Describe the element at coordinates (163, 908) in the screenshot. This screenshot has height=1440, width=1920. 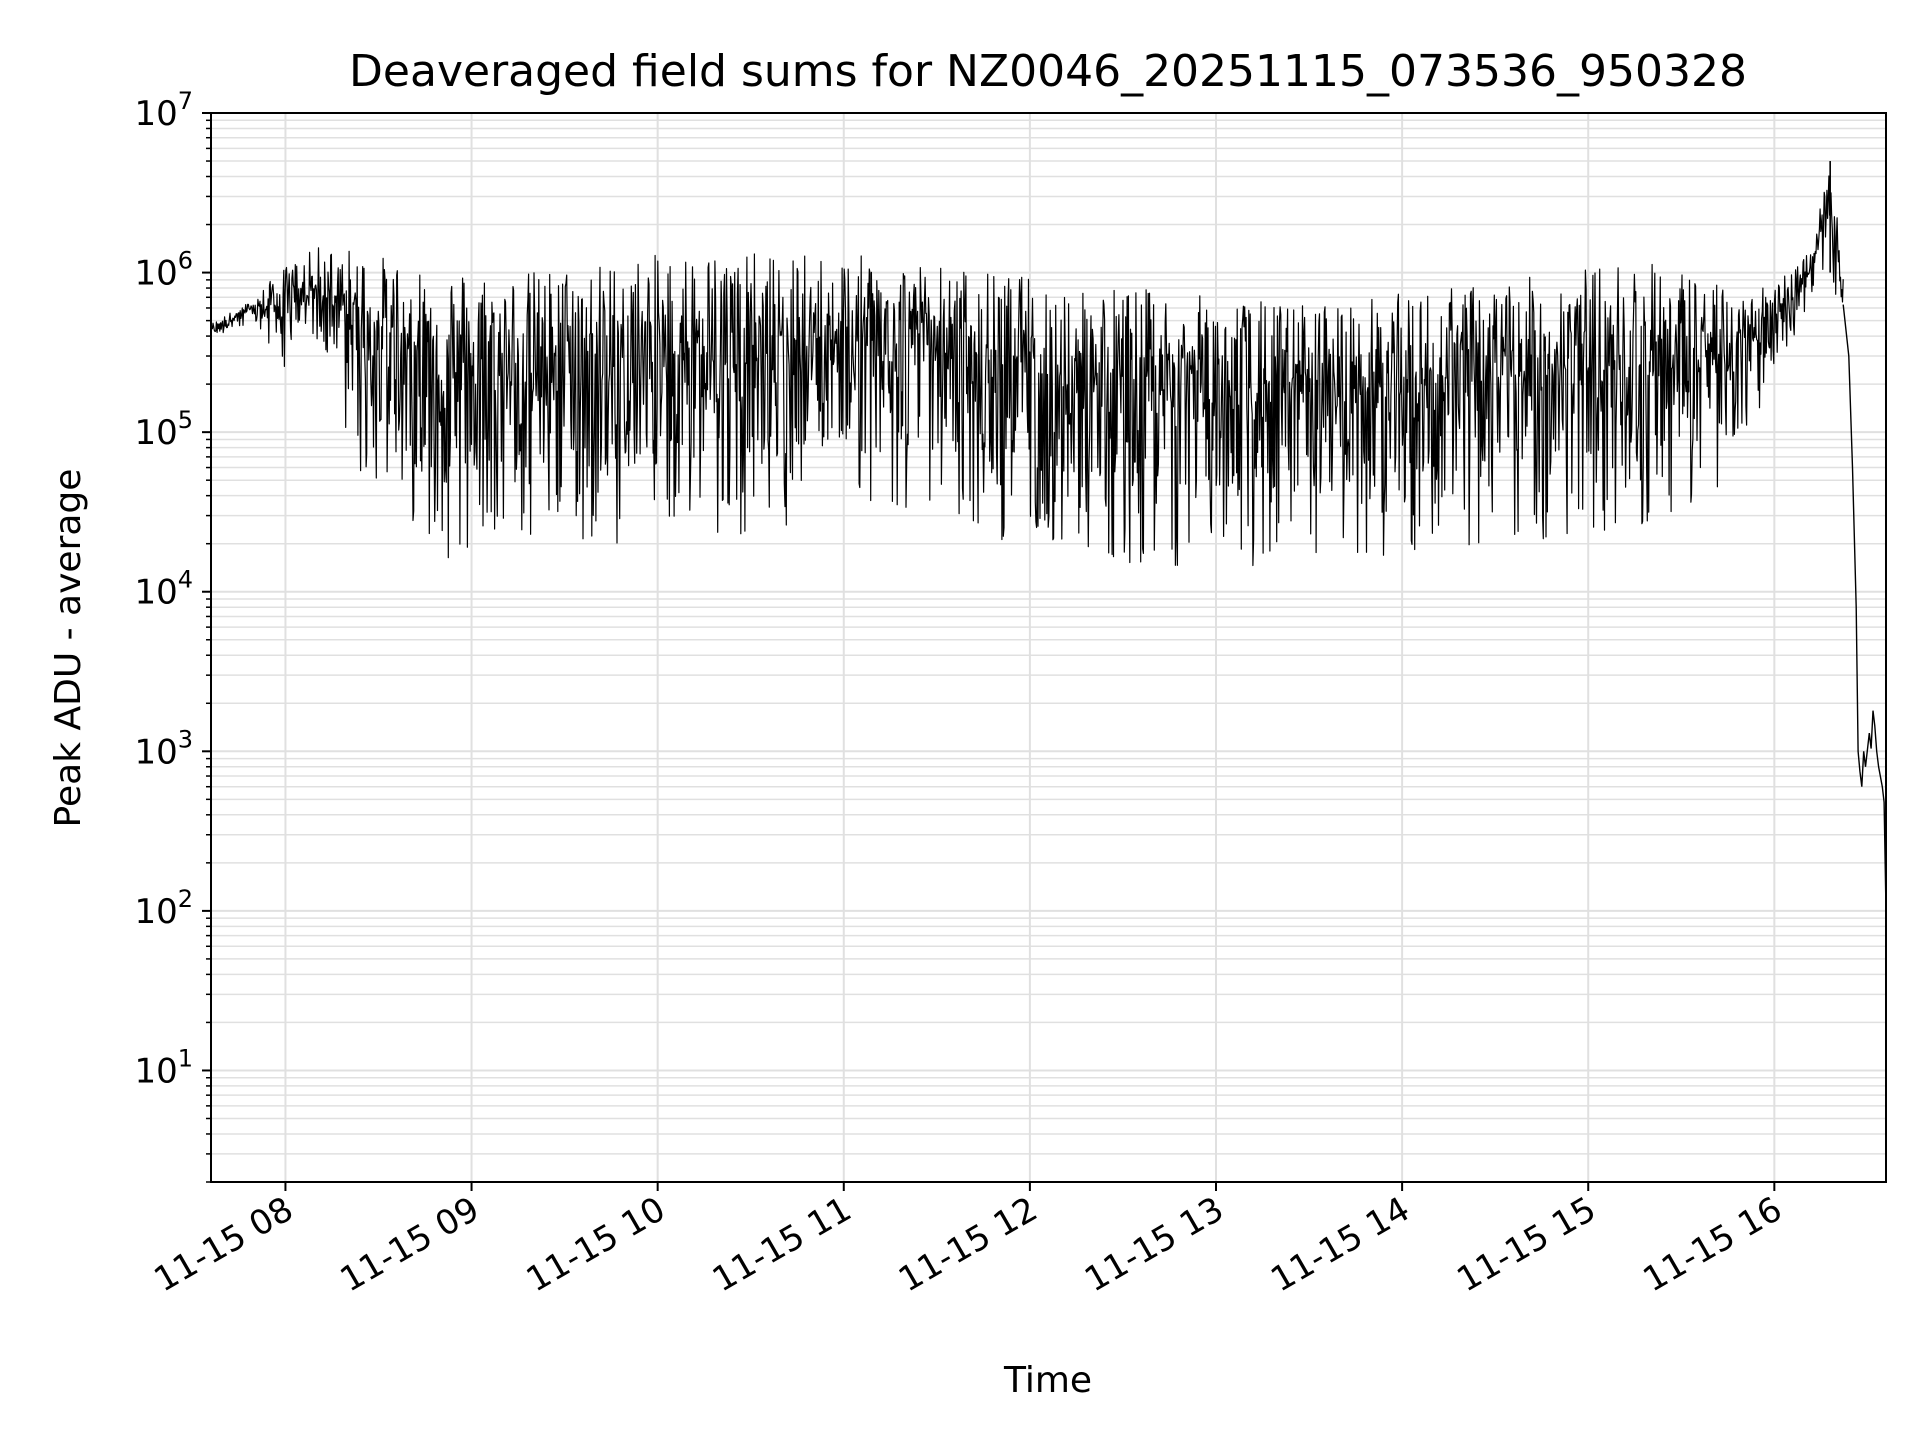
I see `y-tick-label: 10²` at that location.